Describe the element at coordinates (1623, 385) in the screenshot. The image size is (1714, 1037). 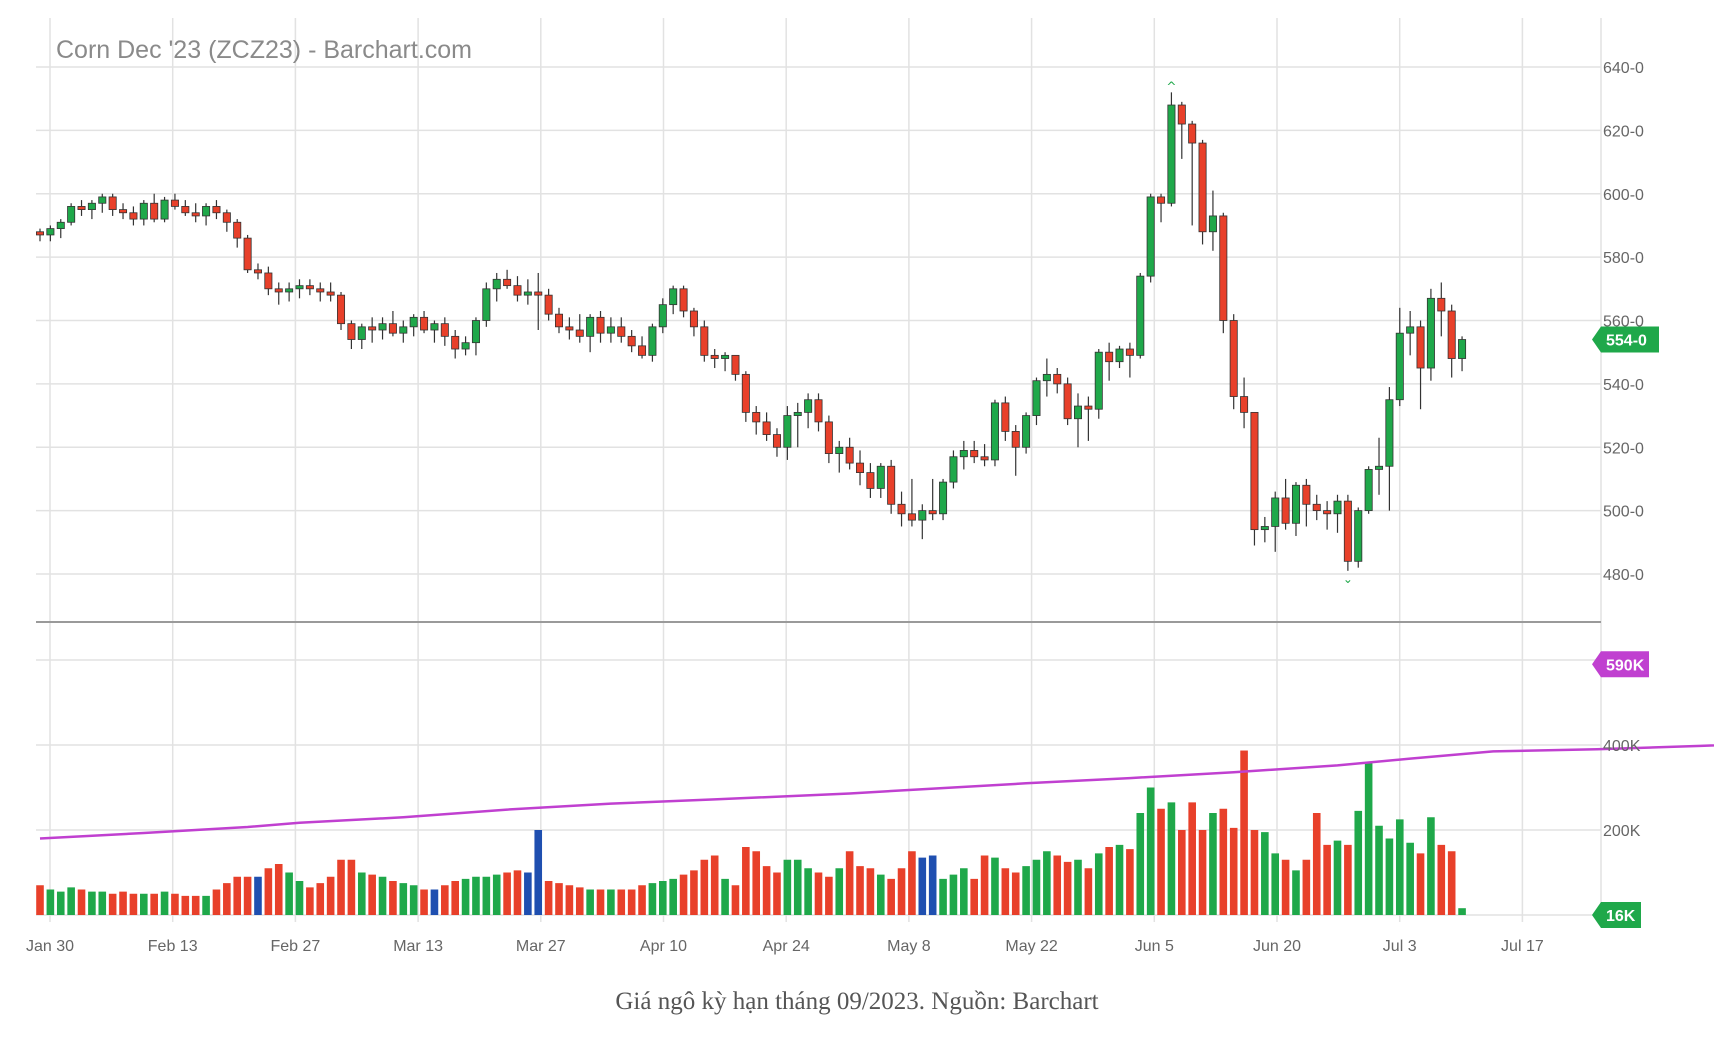
I see `price-tick-label: 540-0` at that location.